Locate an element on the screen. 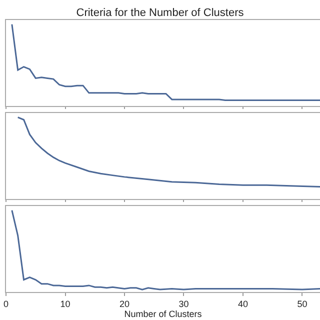 Image resolution: width=320 pixels, height=320 pixels. x-axis-title: Number of Clusters is located at coordinates (163, 313).